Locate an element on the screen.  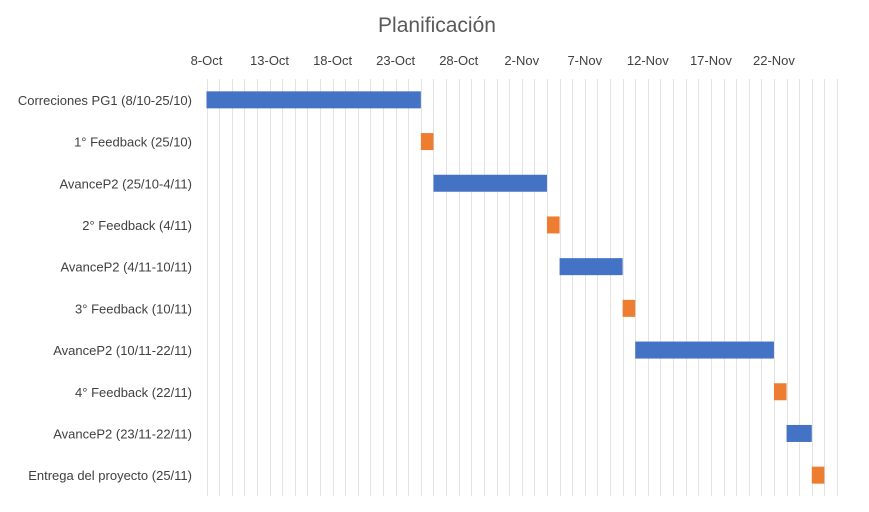
task-label: Correciones PG1 (8/10-25/10) is located at coordinates (105, 100).